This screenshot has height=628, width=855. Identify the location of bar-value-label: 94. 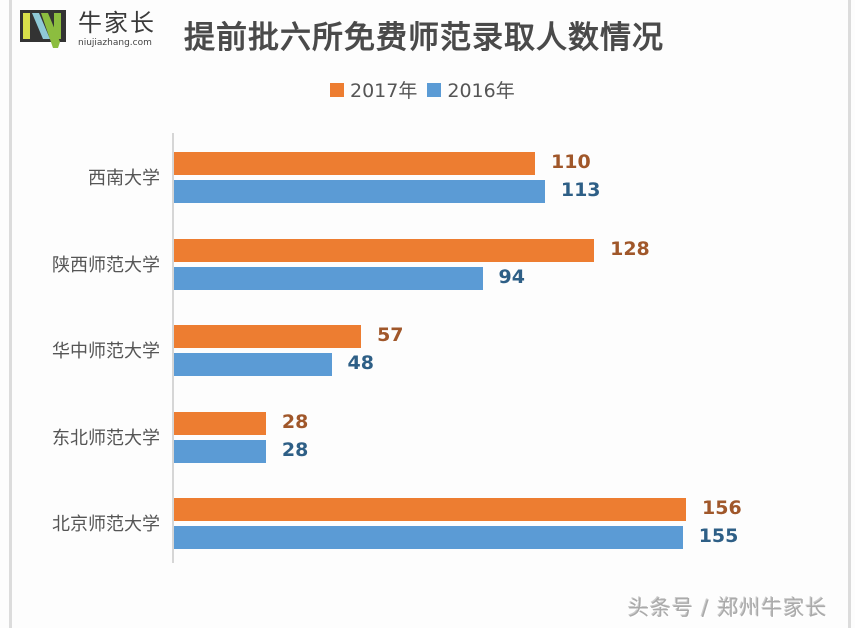
(511, 276).